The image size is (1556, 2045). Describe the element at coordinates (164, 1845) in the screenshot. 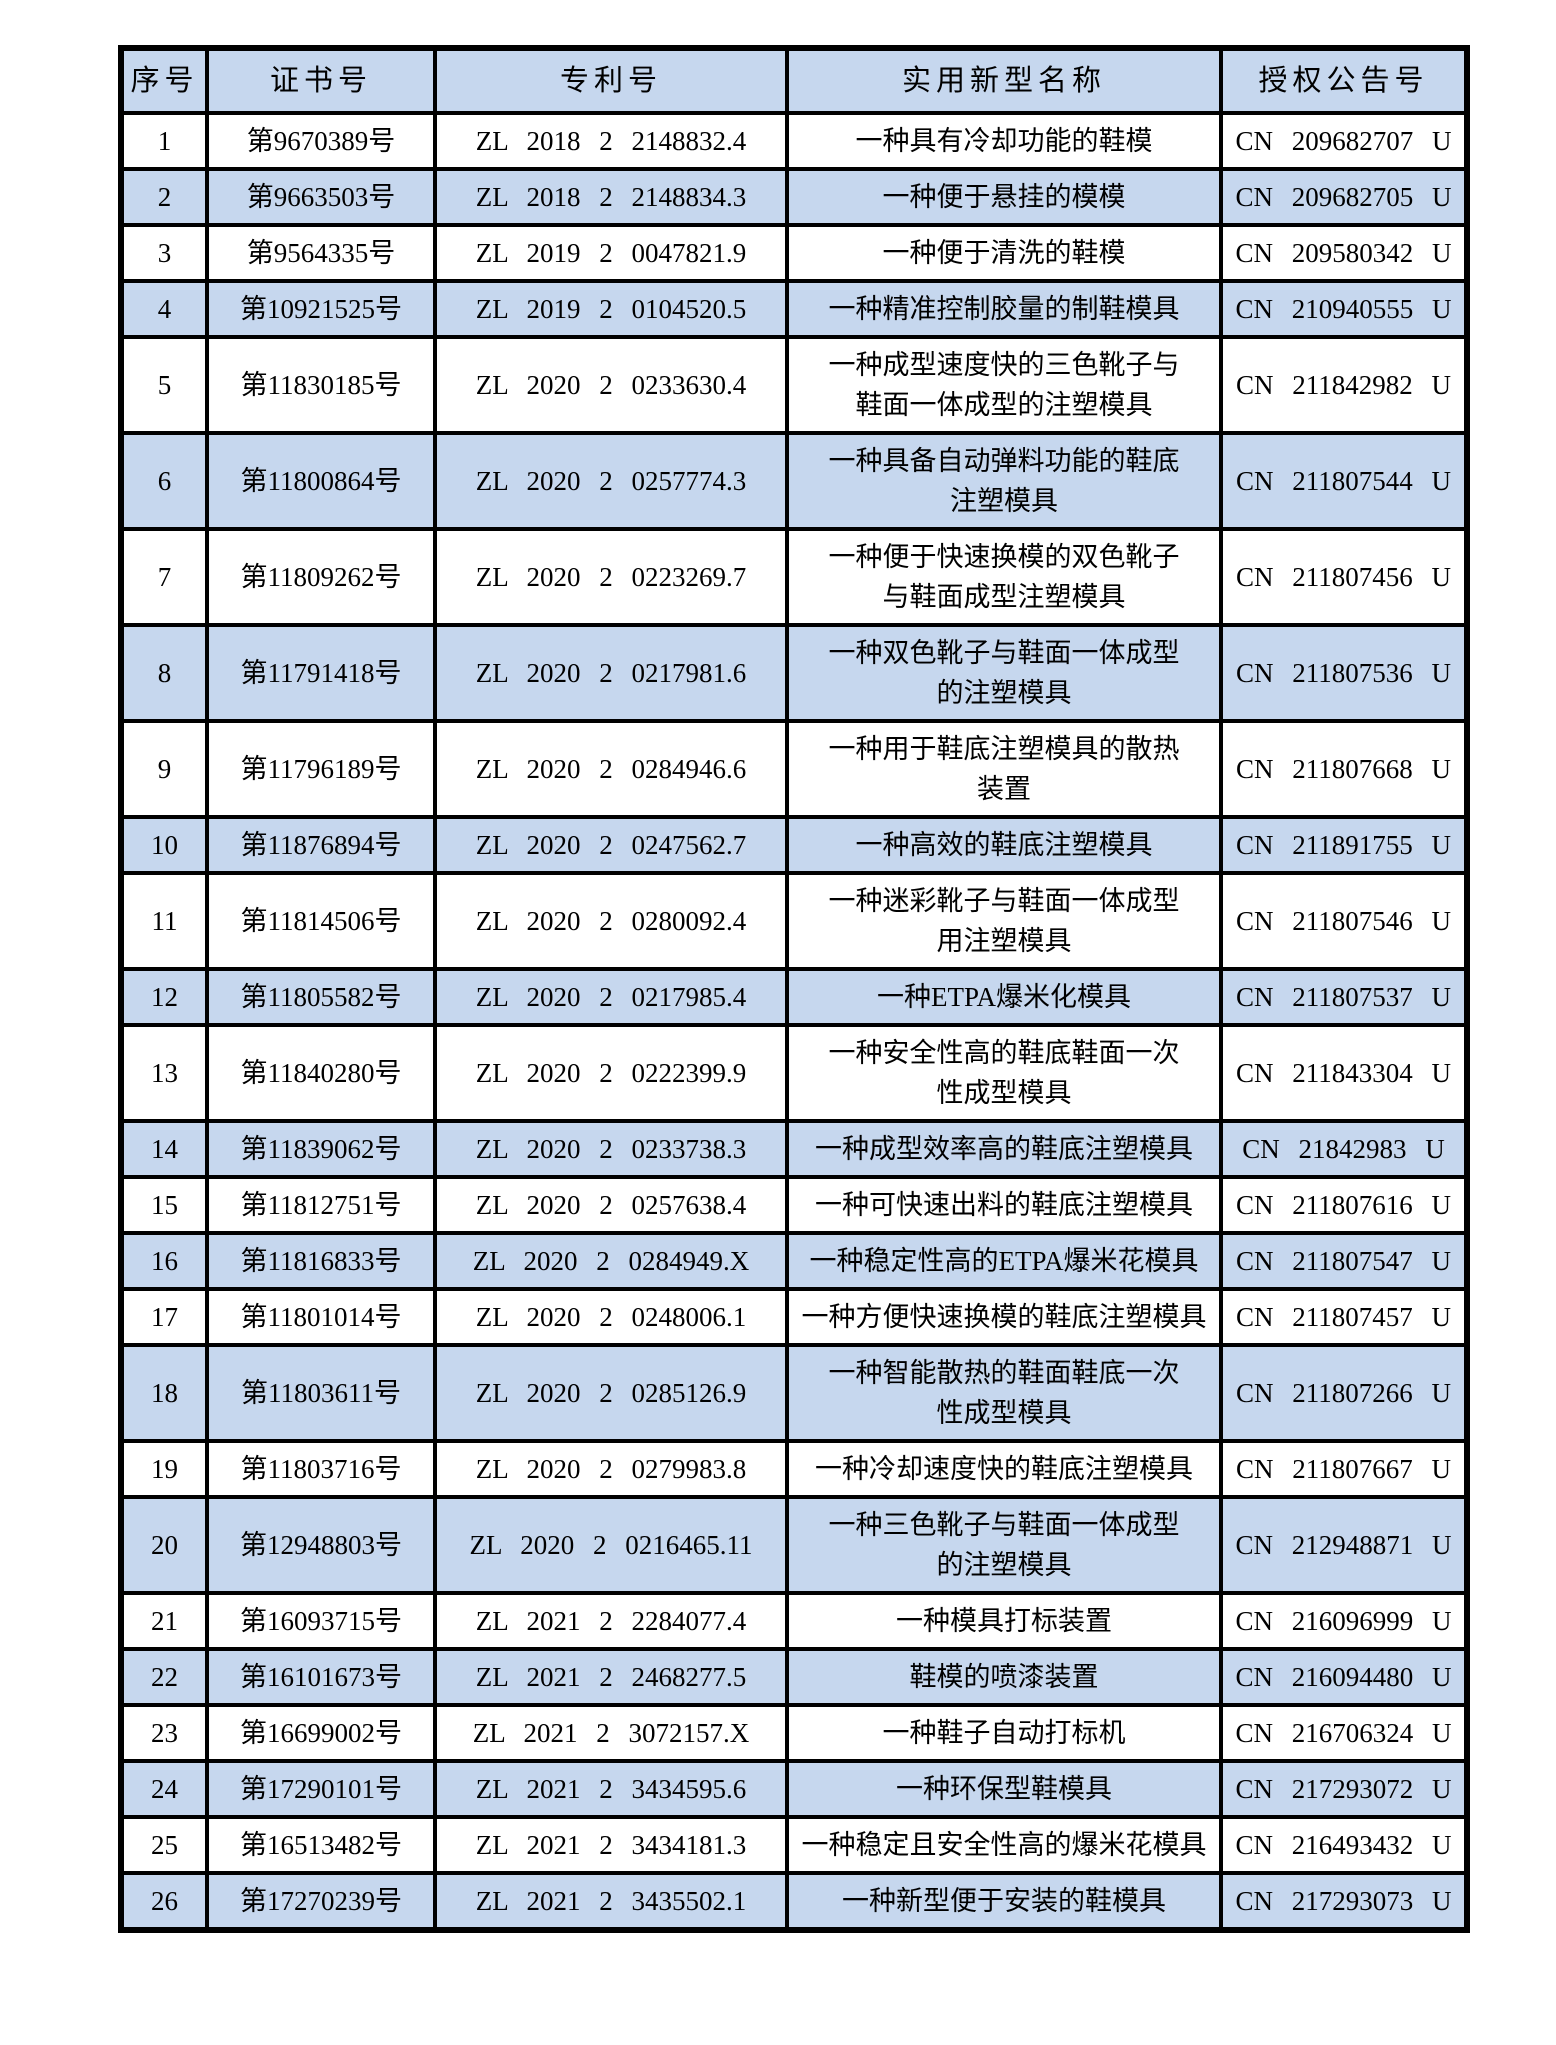

I see `cell-index: 25` at that location.